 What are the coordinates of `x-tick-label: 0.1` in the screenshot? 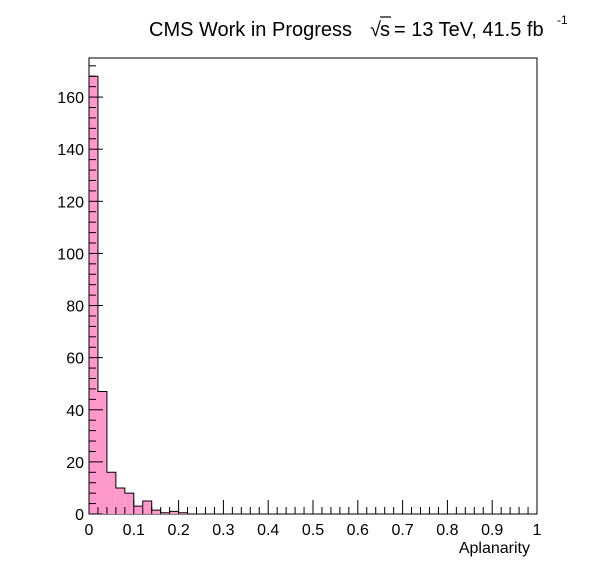 It's located at (134, 530).